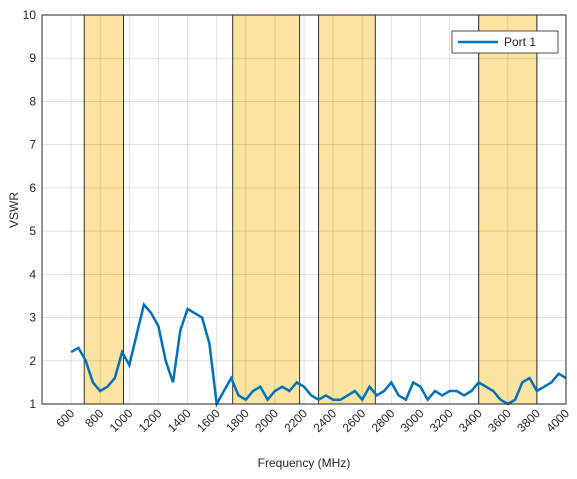  What do you see at coordinates (32, 361) in the screenshot?
I see `y-tick-label: 2` at bounding box center [32, 361].